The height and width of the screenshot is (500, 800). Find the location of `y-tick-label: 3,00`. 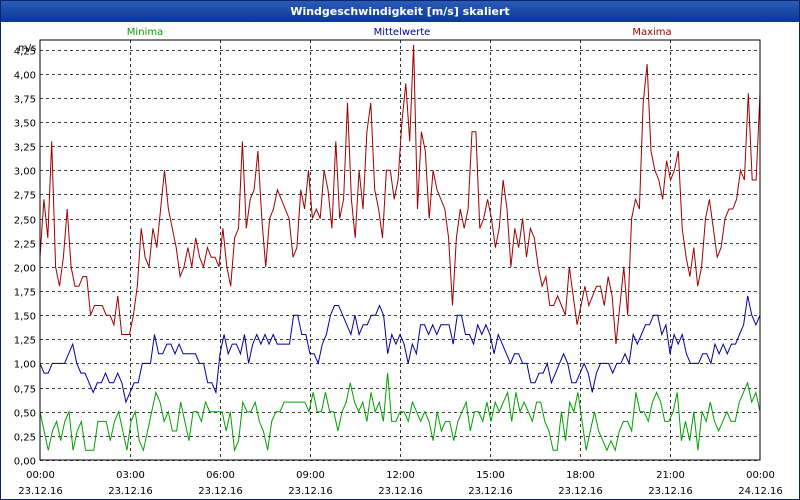

y-tick-label: 3,00 is located at coordinates (25, 172).